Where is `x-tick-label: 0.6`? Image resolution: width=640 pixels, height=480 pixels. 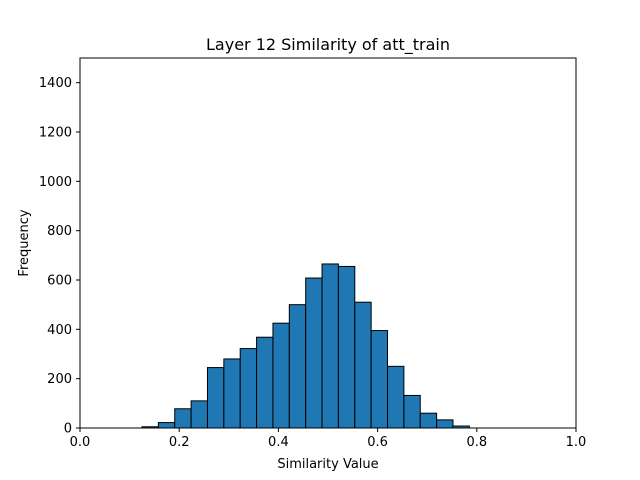 x-tick-label: 0.6 is located at coordinates (377, 442).